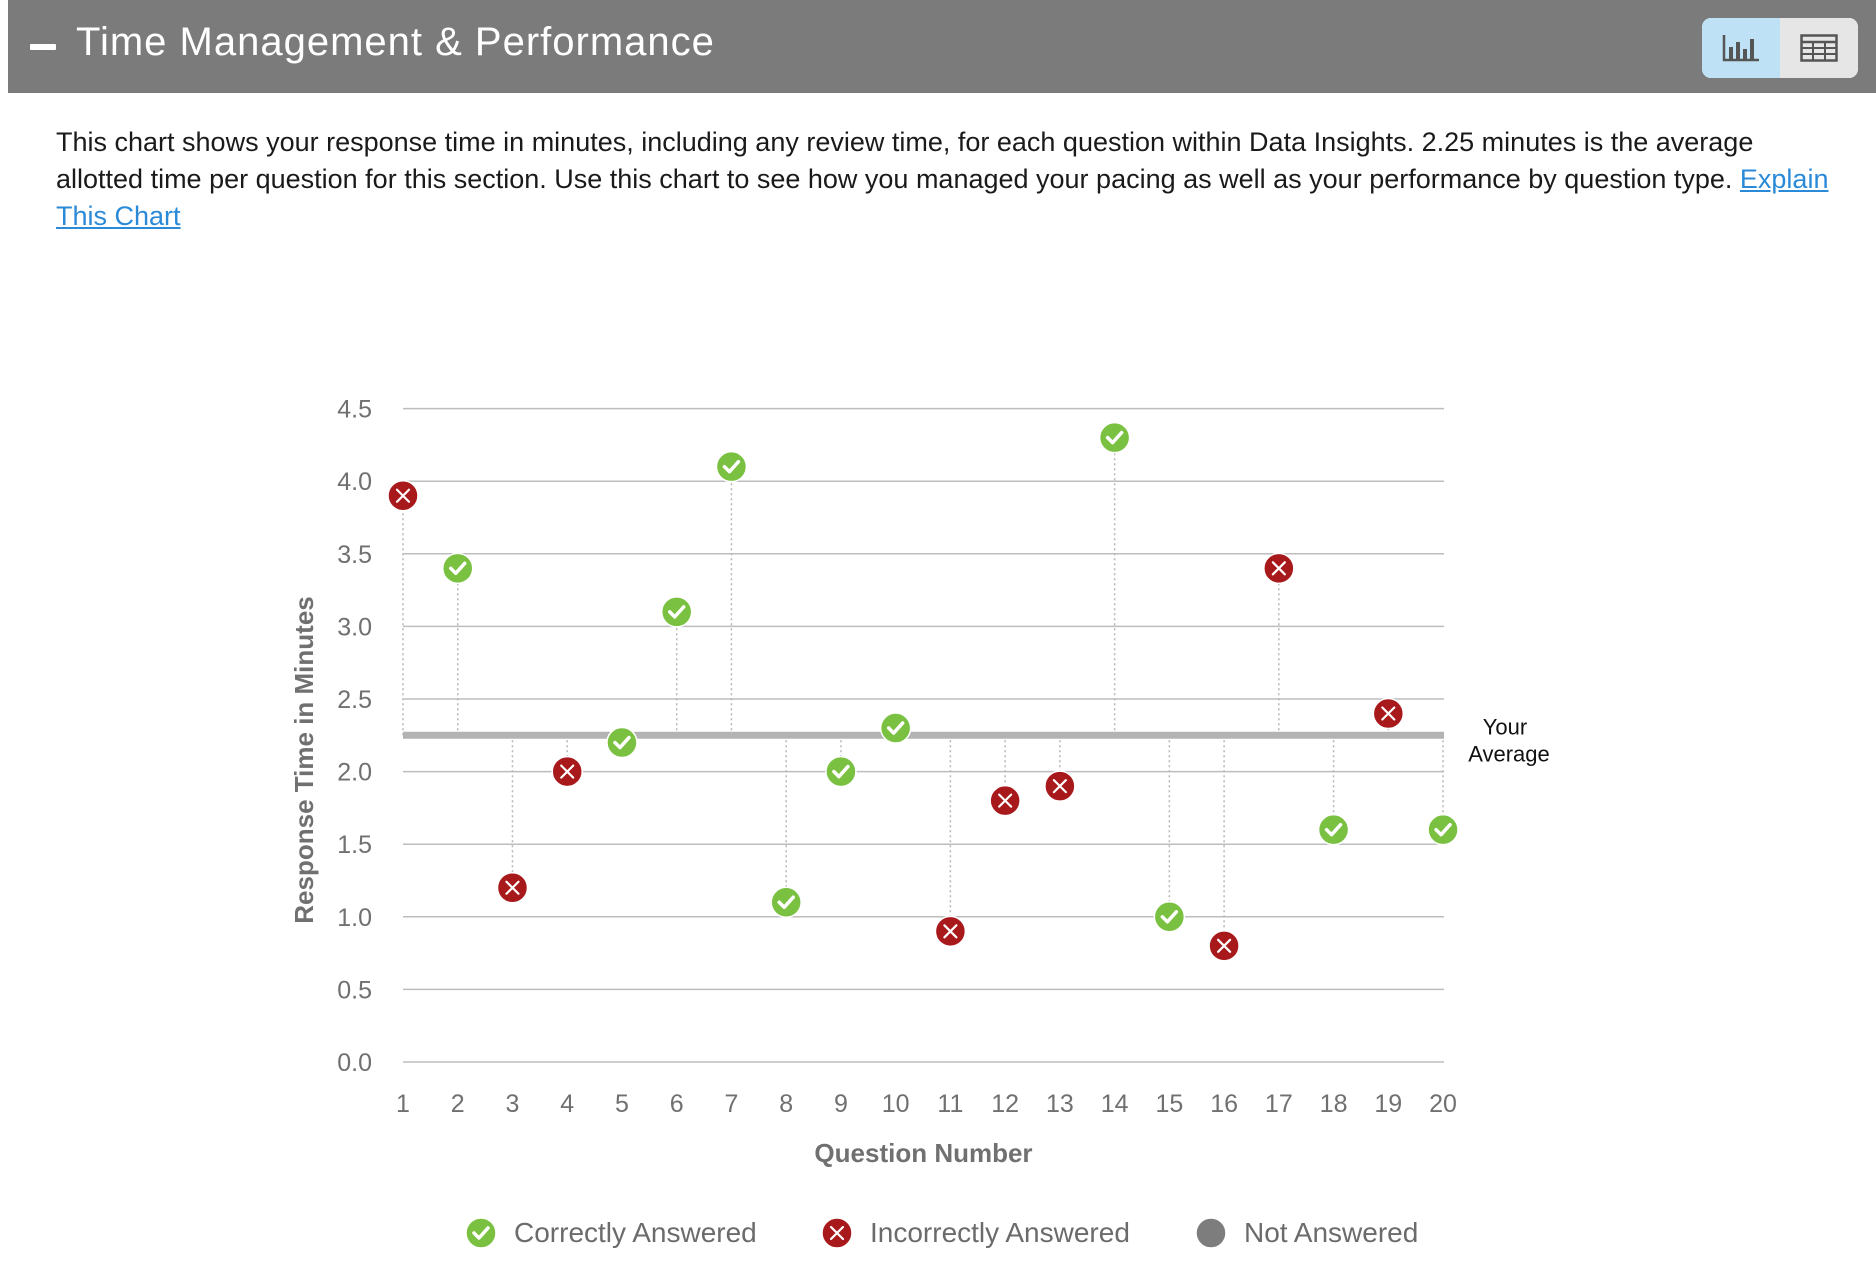  I want to click on check-circle-icon, so click(481, 1233).